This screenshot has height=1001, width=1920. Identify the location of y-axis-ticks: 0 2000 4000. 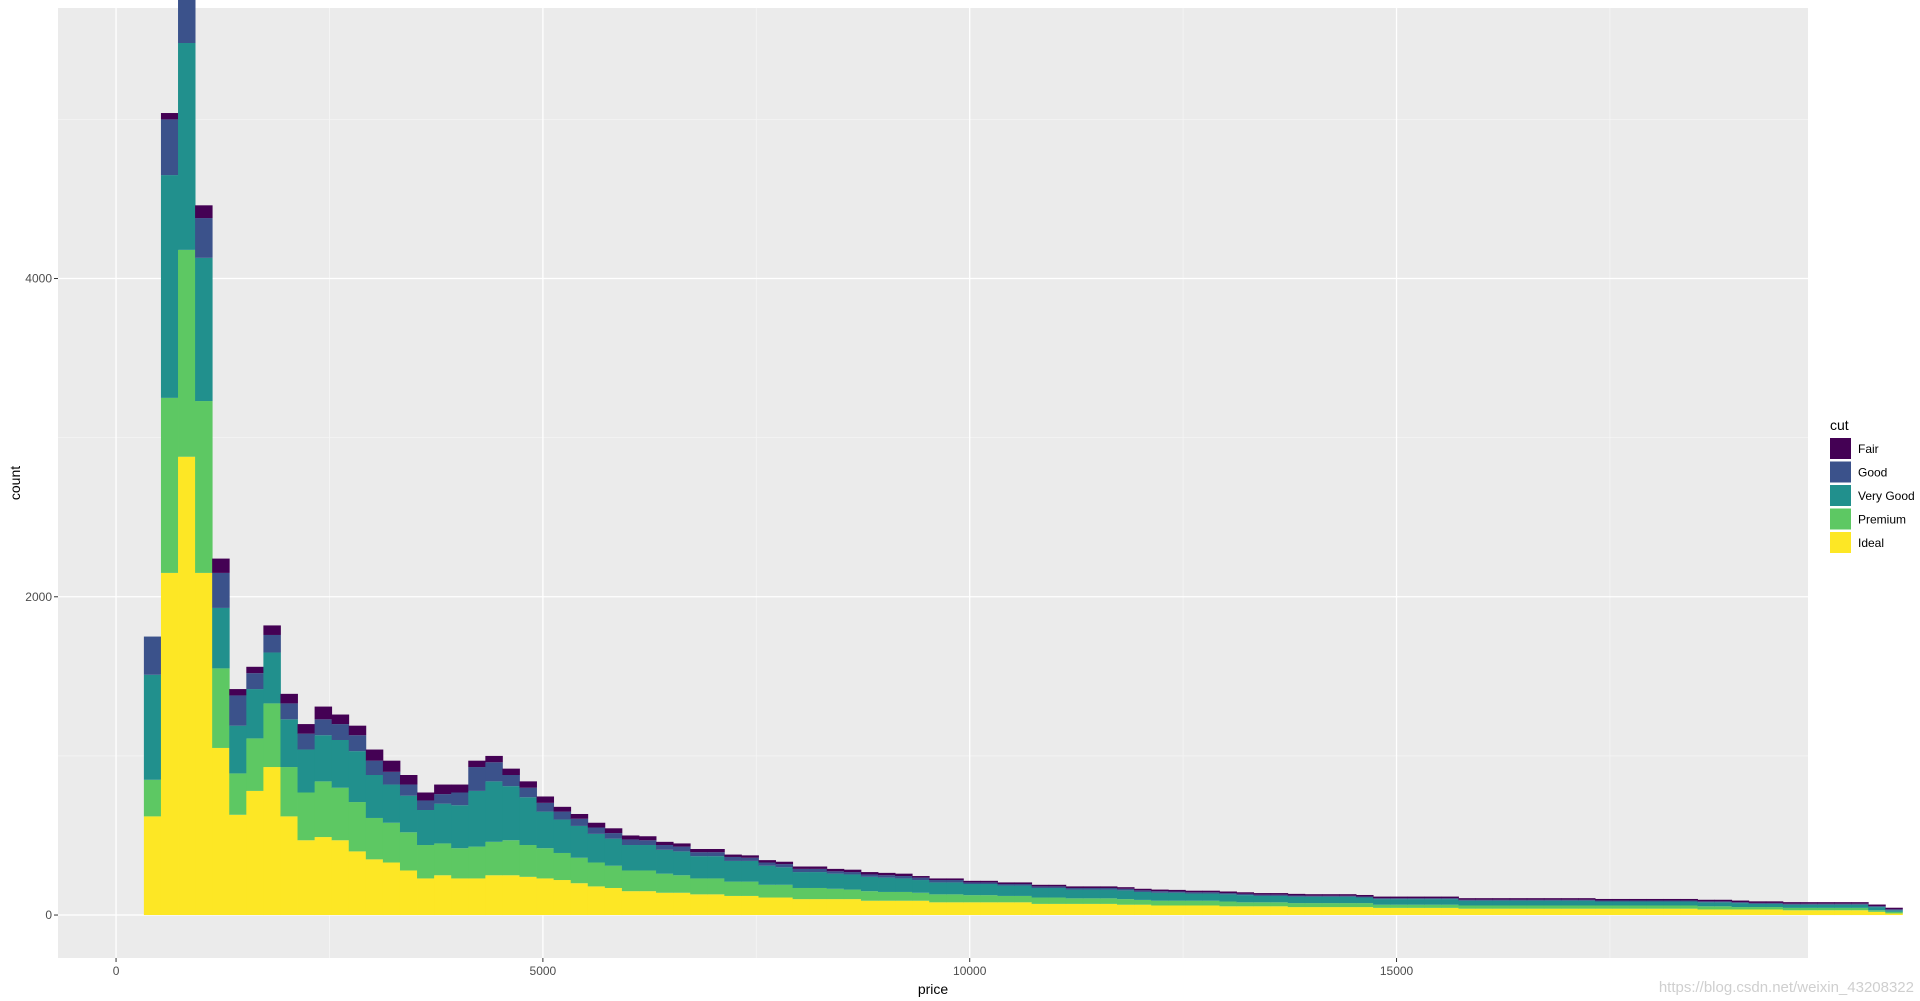
(41, 597).